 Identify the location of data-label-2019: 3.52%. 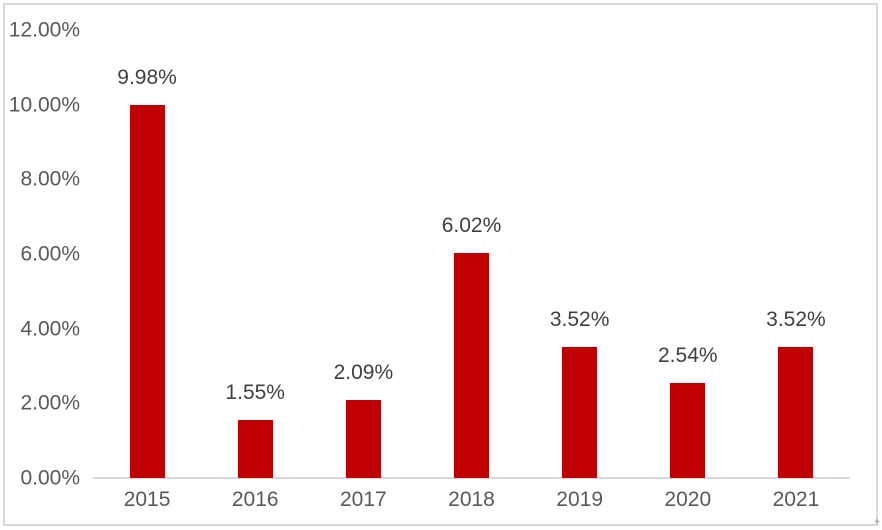
(579, 319).